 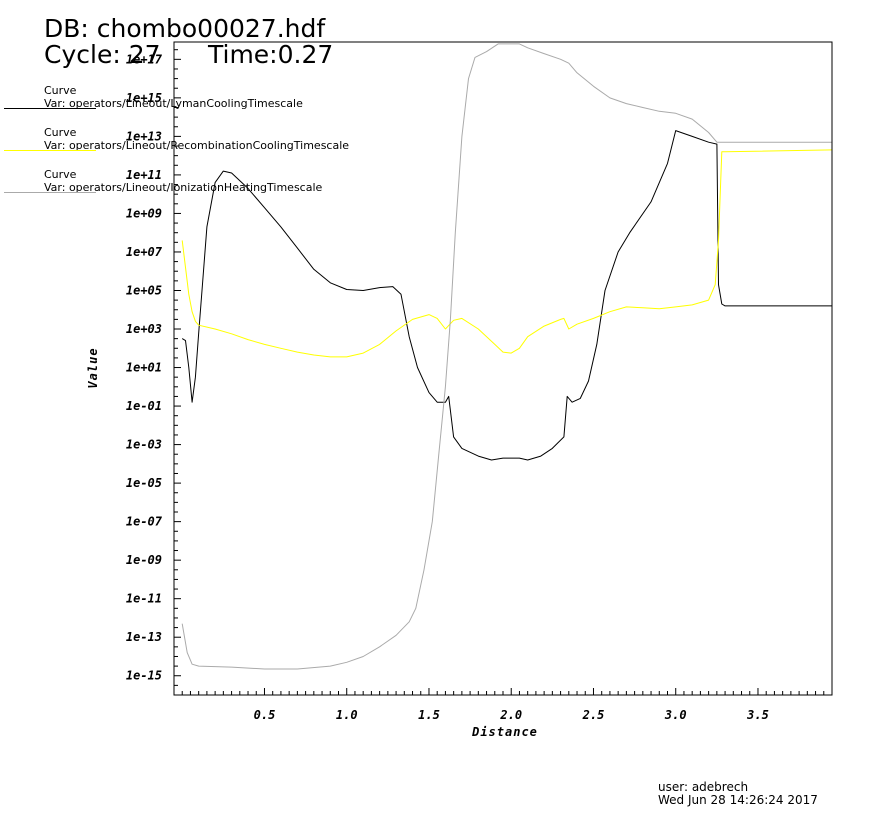 What do you see at coordinates (144, 522) in the screenshot?
I see `y-tick-label: 1e-07` at bounding box center [144, 522].